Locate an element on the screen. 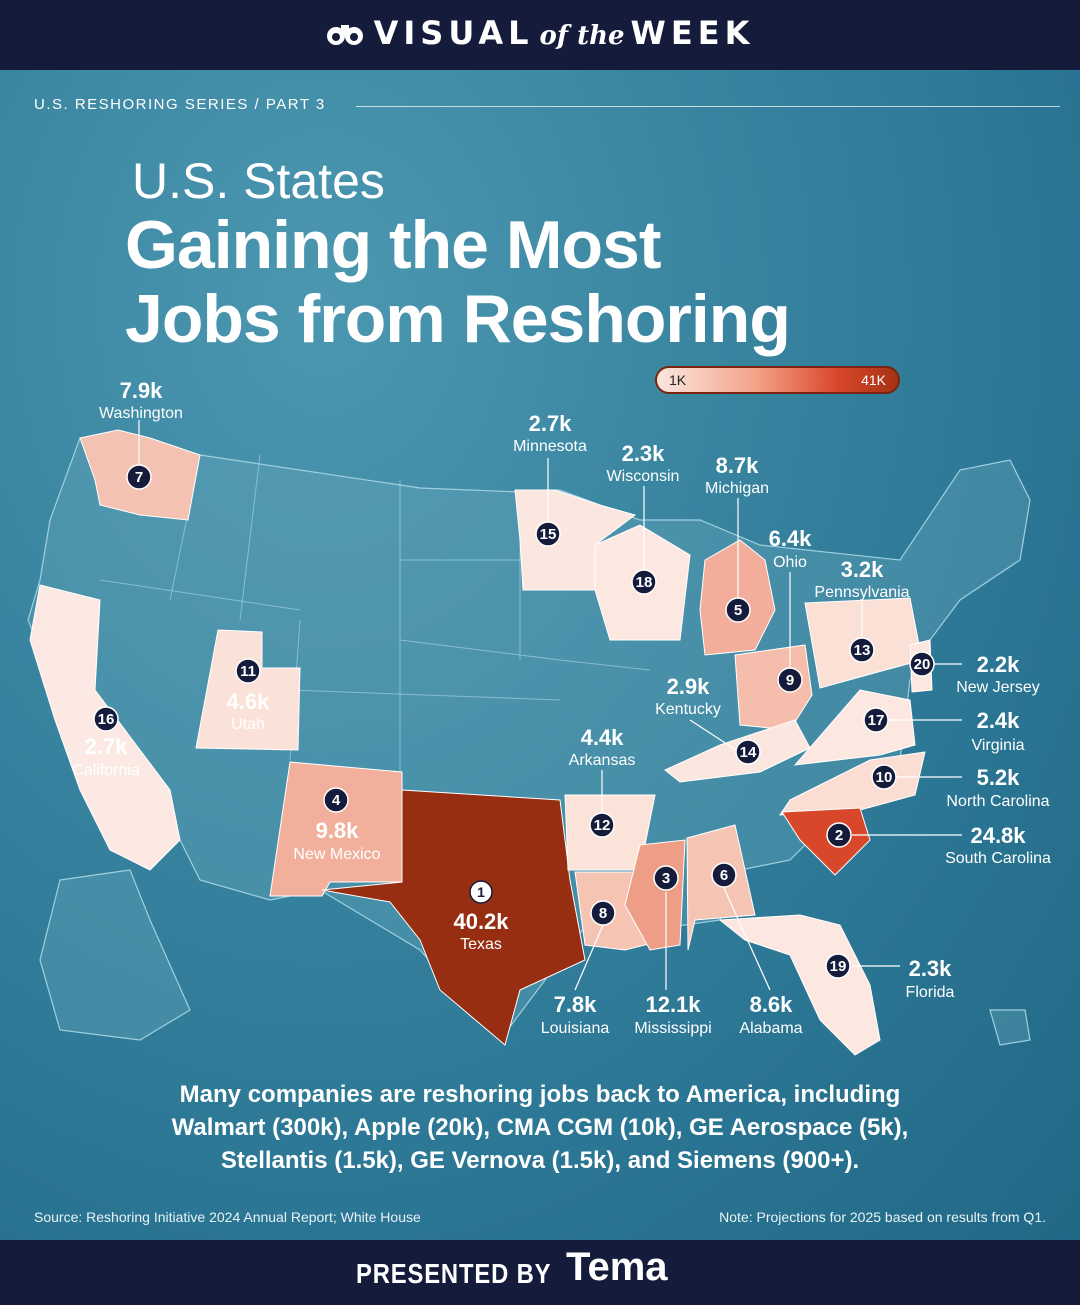 This screenshot has width=1080, height=1305. value-new-mexico: 9.8k is located at coordinates (338, 830).